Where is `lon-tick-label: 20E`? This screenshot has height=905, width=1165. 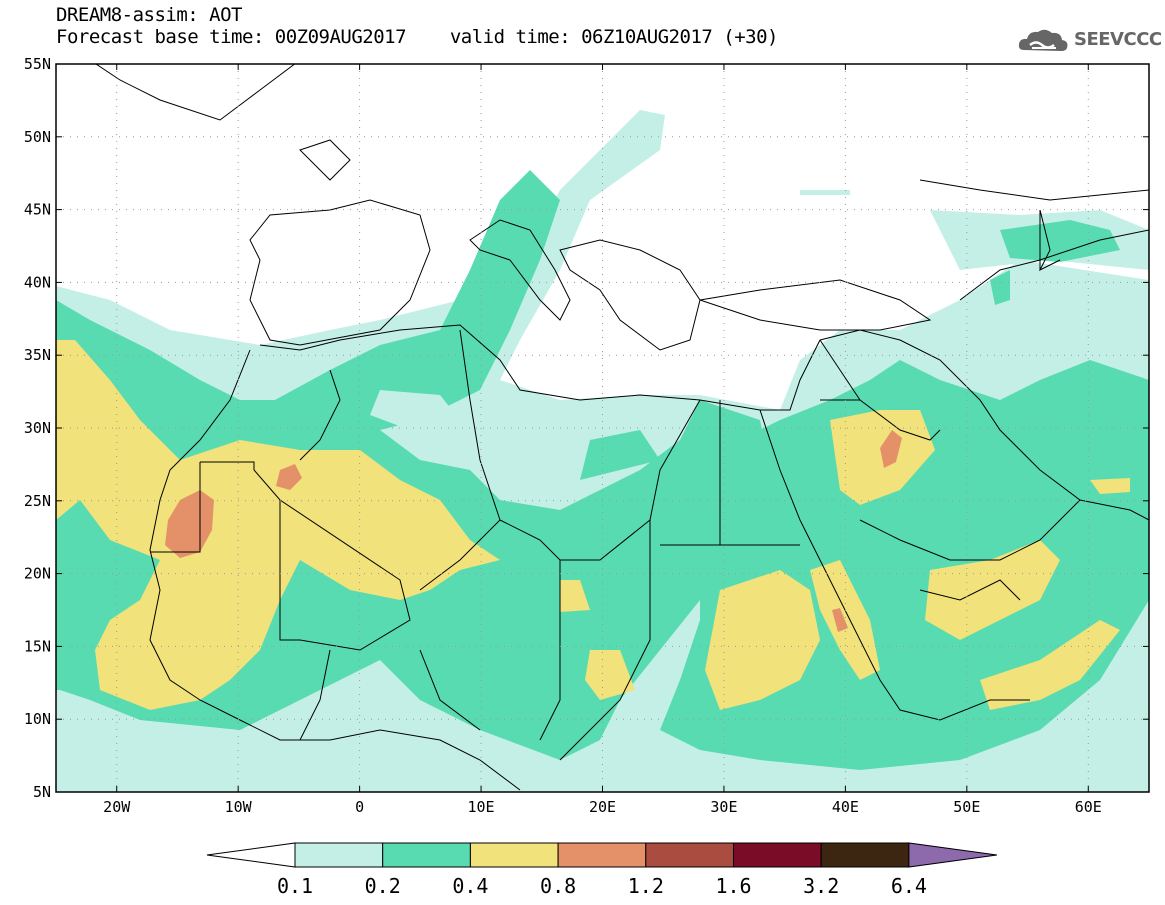 lon-tick-label: 20E is located at coordinates (602, 807).